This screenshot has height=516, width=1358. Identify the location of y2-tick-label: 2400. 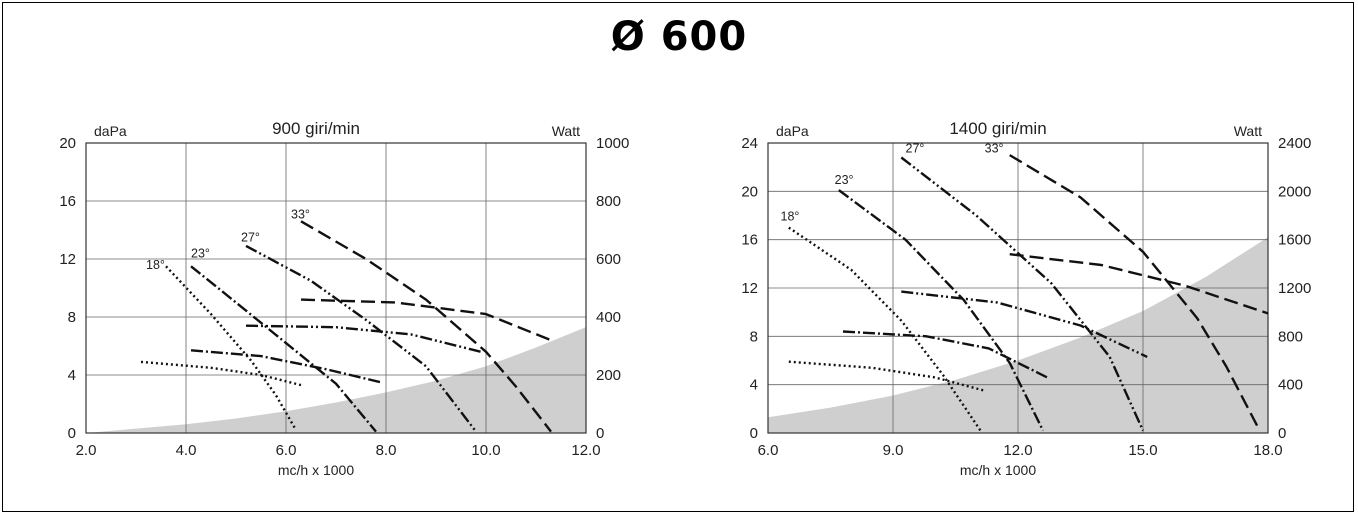
(1294, 143).